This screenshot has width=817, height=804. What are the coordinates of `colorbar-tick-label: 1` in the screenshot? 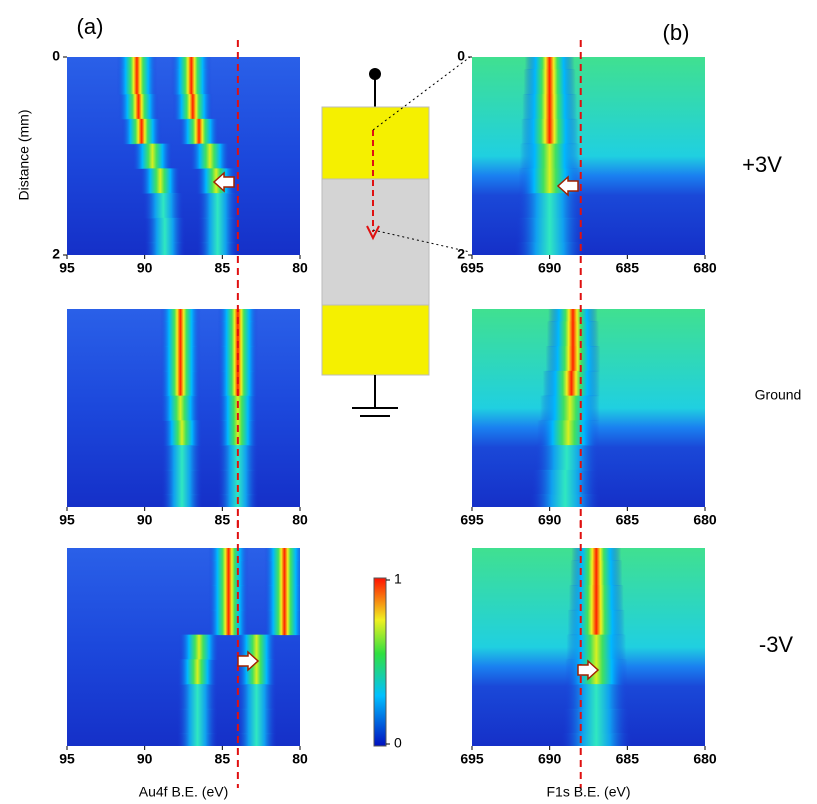 It's located at (398, 579).